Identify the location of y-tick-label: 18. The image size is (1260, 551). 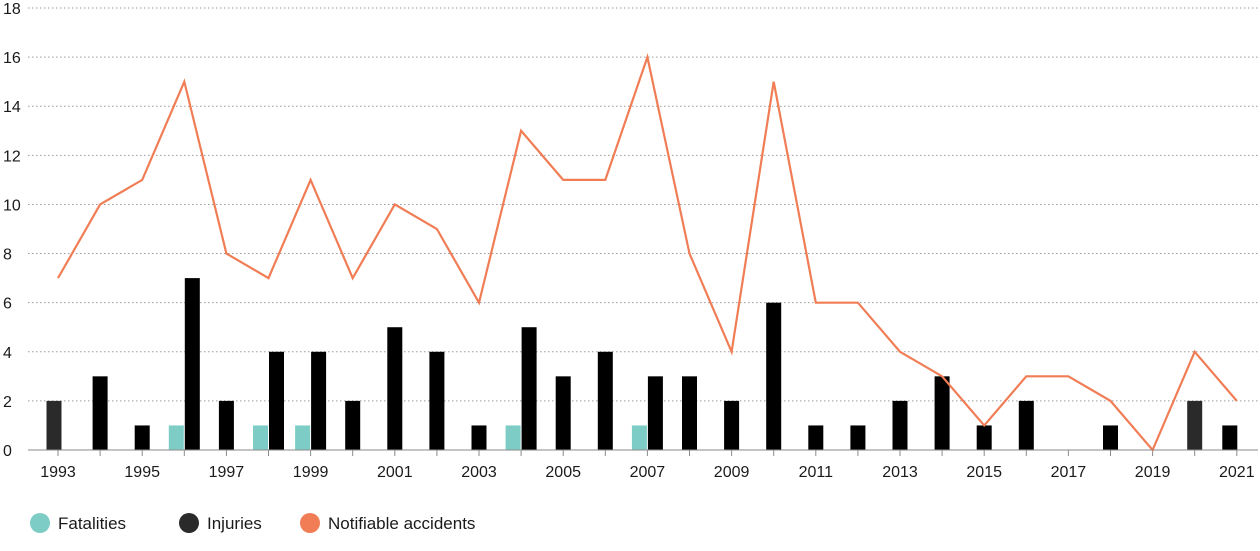
(12, 9).